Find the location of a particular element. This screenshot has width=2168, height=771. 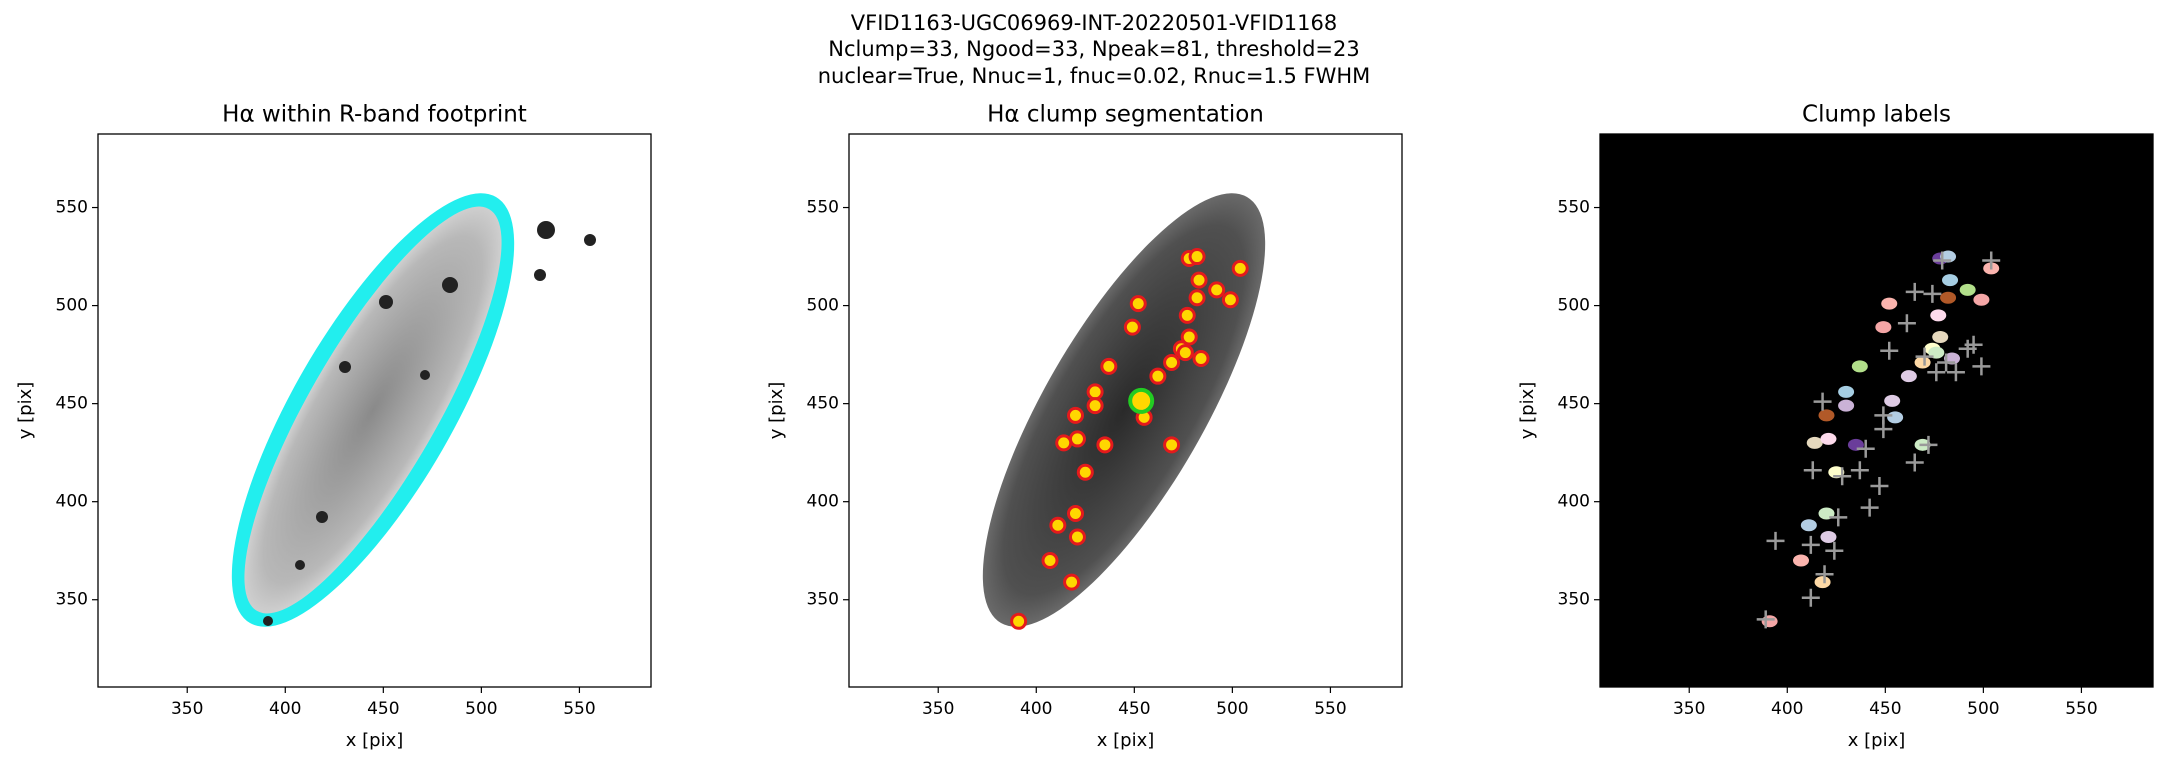

panel-title: Hα within R-band footprint is located at coordinates (374, 115).